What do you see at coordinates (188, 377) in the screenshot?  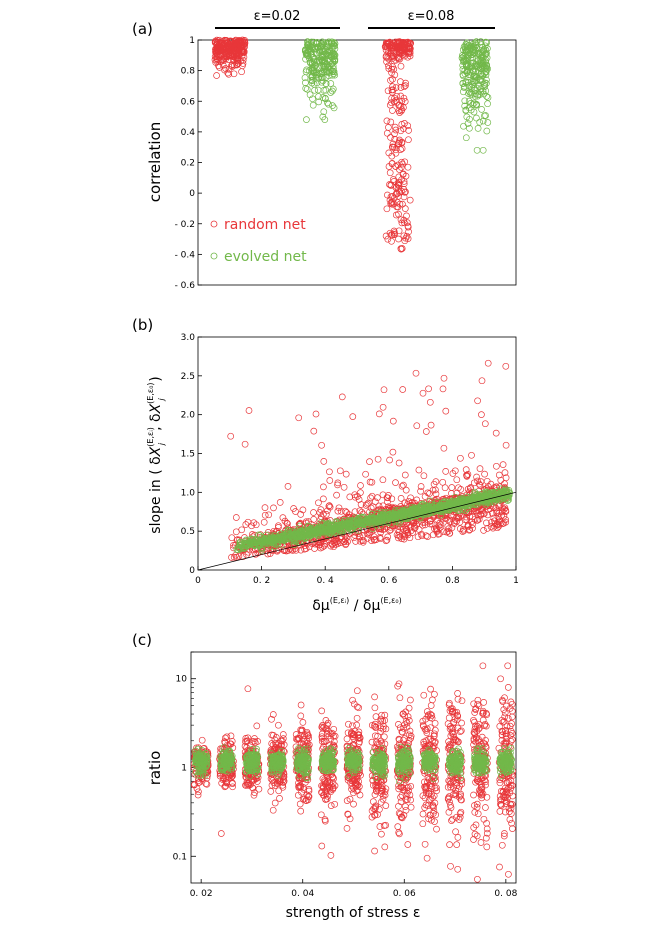 I see `y-tick-label-b: 2.5` at bounding box center [188, 377].